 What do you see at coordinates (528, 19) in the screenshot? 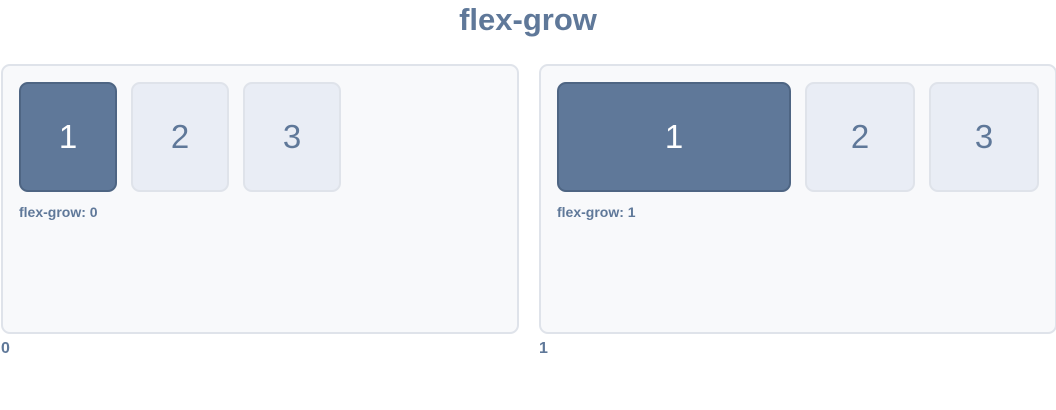
I see `diagram-title: flex-grow` at bounding box center [528, 19].